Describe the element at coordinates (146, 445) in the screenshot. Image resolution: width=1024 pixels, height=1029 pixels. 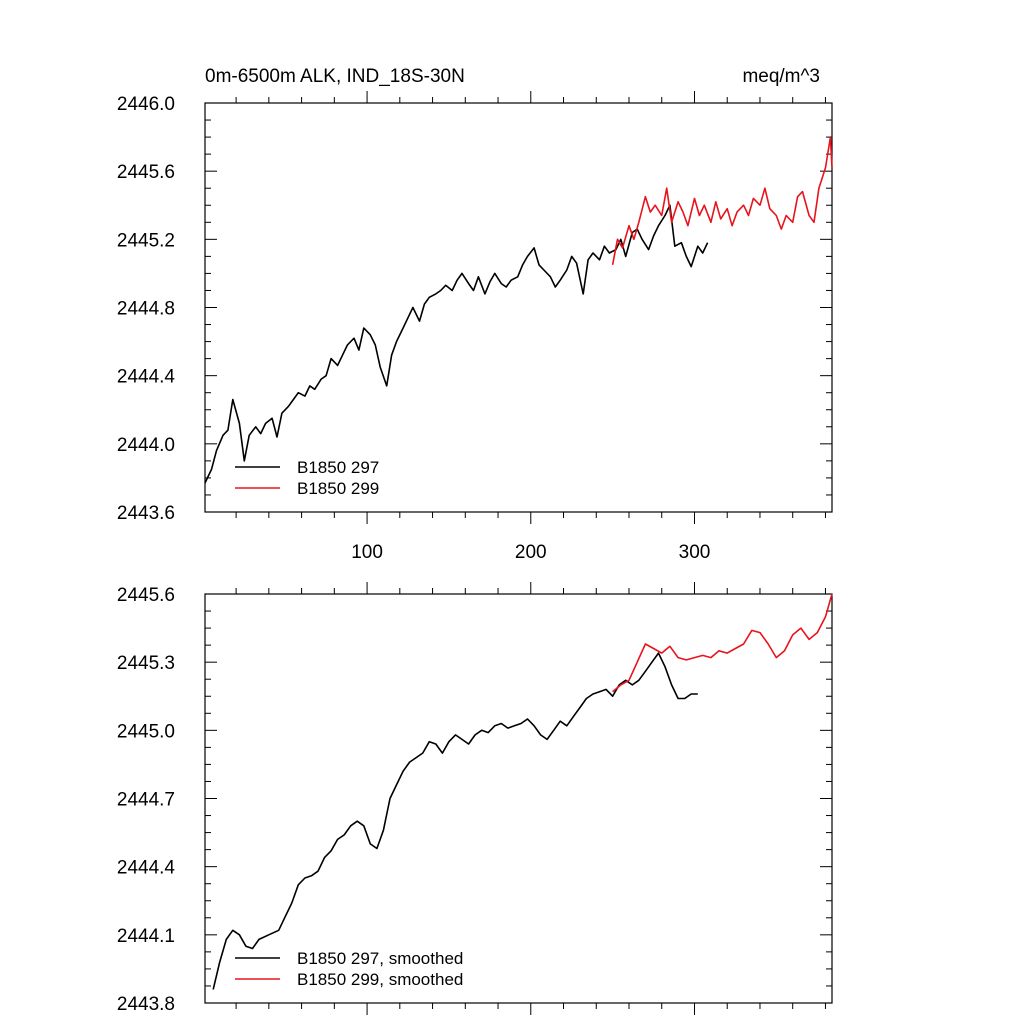
I see `y-tick-label: 2444.0` at that location.